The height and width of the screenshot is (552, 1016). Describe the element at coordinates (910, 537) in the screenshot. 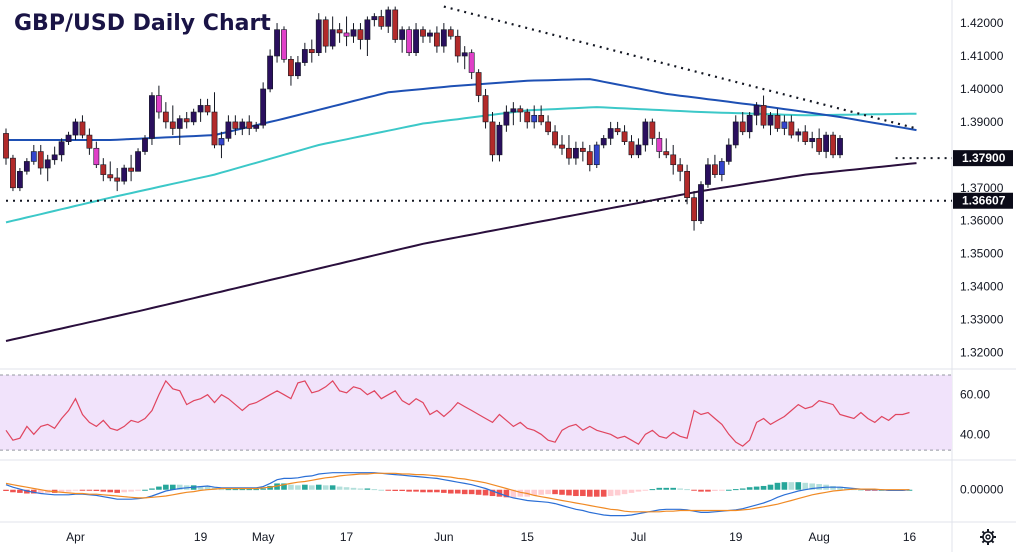

I see `time-axis-tick: 16` at that location.